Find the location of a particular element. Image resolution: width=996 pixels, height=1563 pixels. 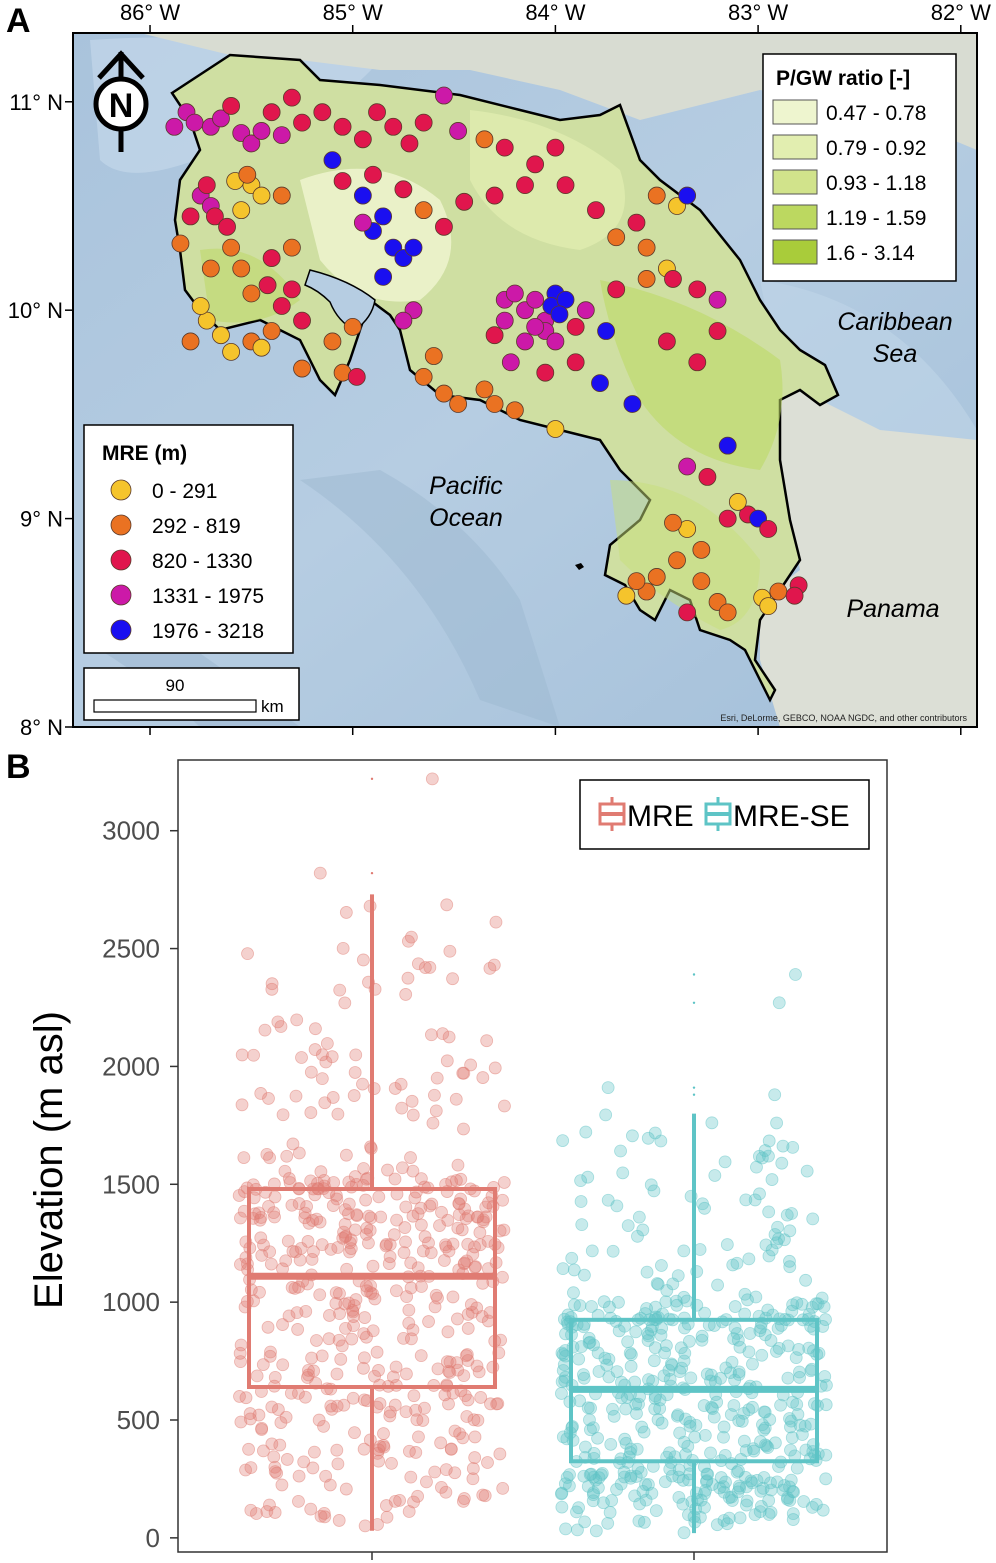

seafloor-ridge is located at coordinates (430, 598).